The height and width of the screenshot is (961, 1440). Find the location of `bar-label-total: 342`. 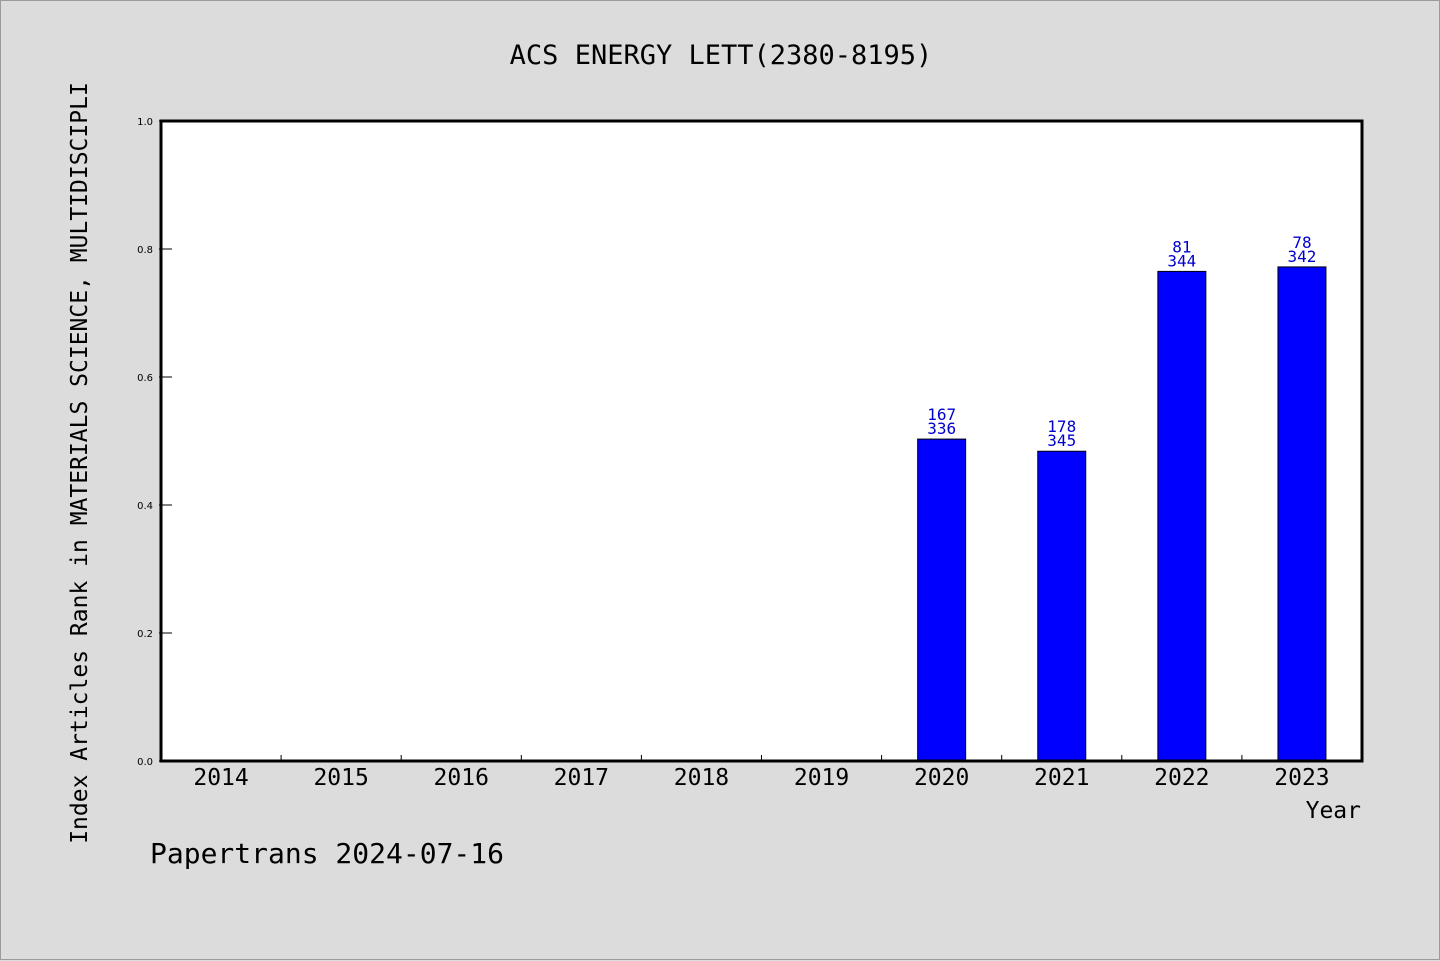

bar-label-total: 342 is located at coordinates (1301, 256).